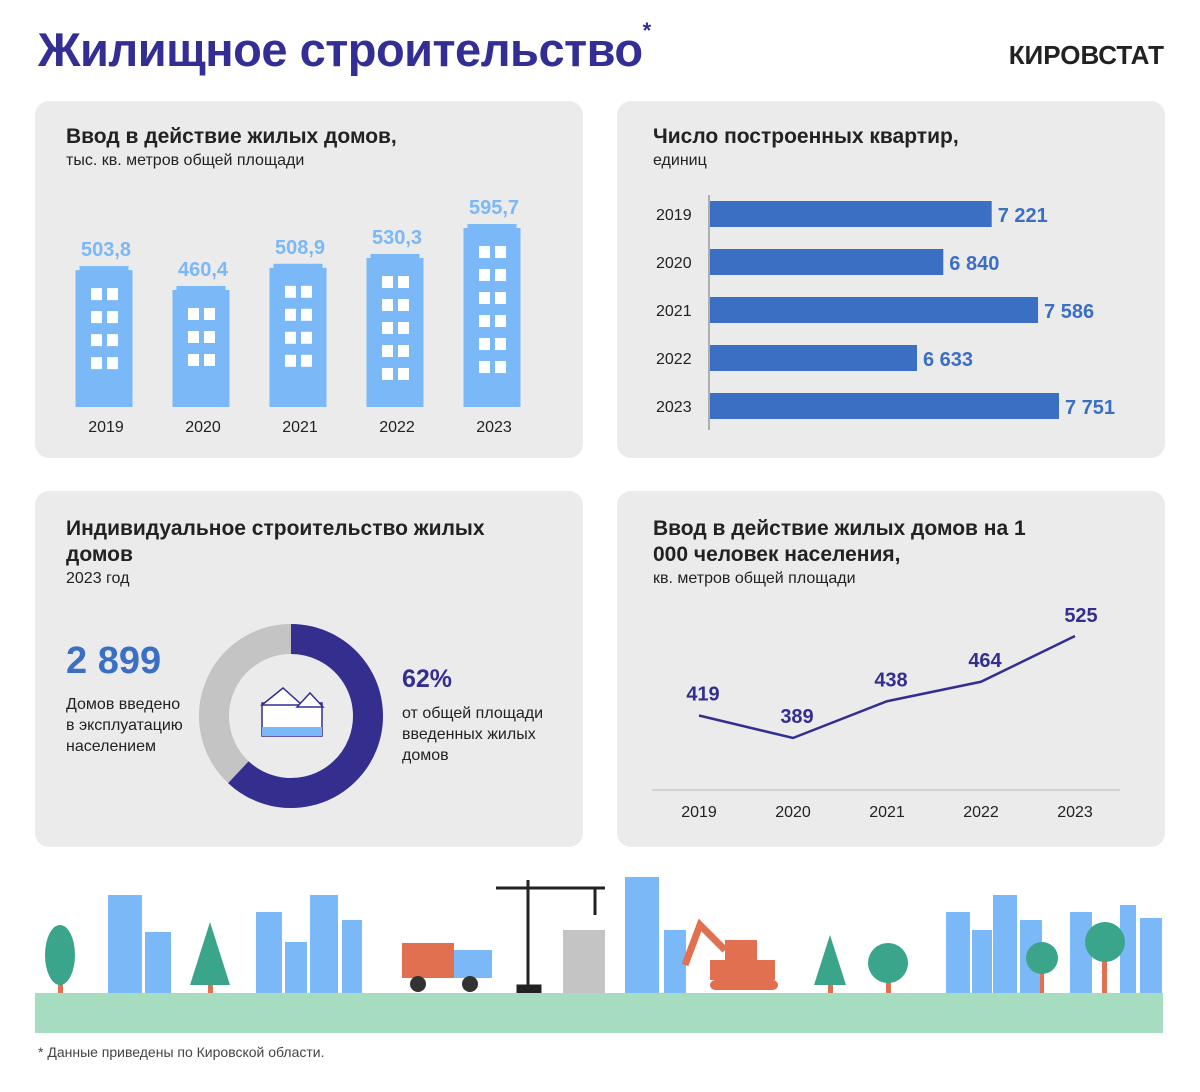 This screenshot has width=1200, height=1092. I want to click on bar-value-label: 595,7, so click(494, 208).